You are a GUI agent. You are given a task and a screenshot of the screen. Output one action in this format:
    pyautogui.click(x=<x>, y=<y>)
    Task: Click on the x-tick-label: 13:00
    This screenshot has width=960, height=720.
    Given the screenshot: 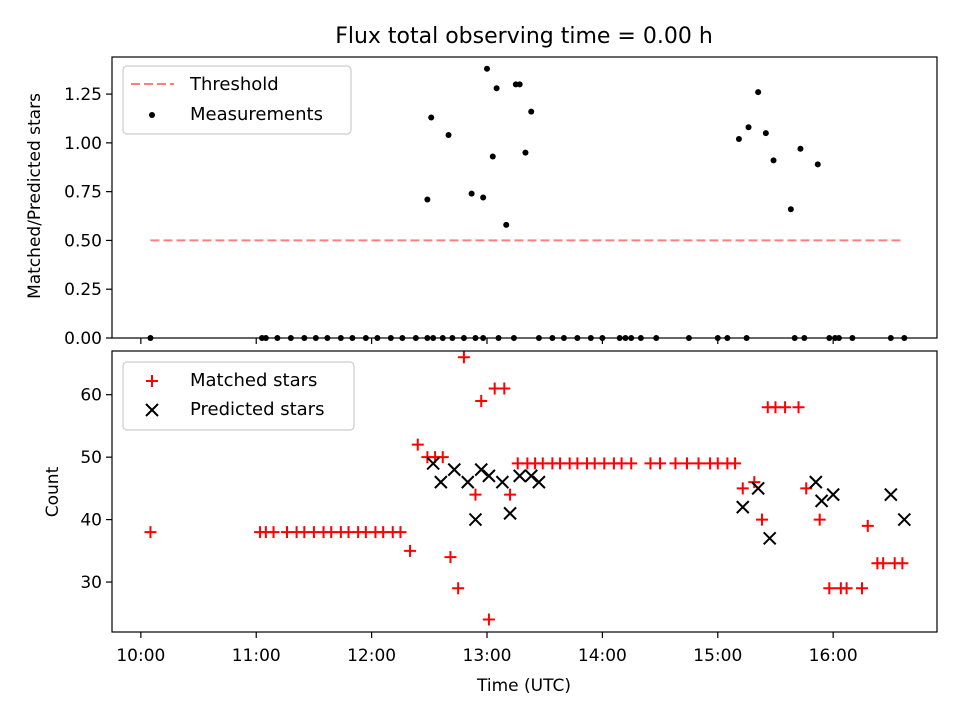 What is the action you would take?
    pyautogui.click(x=487, y=656)
    